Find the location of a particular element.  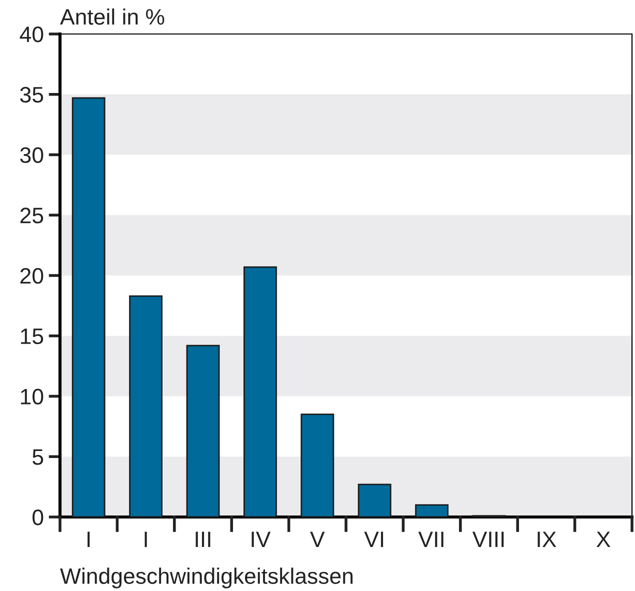

y-tick-label: 35 is located at coordinates (32, 94).